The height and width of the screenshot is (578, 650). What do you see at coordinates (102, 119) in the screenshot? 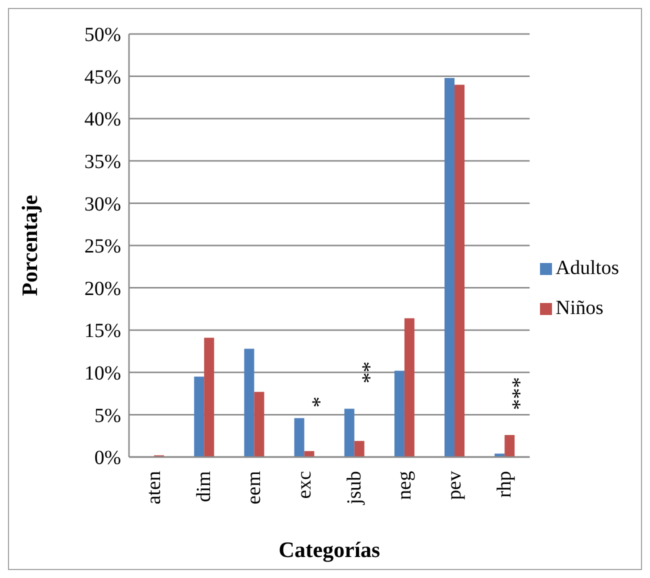
I see `y-tick-label: 40%` at bounding box center [102, 119].